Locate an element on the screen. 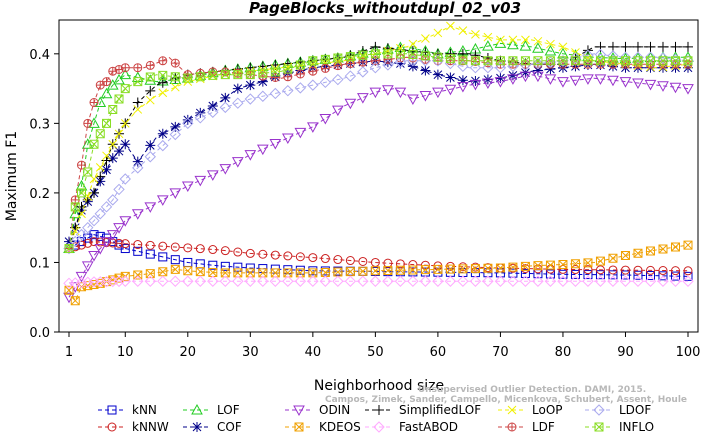 The image size is (702, 438). legend-marker is located at coordinates (599, 410).